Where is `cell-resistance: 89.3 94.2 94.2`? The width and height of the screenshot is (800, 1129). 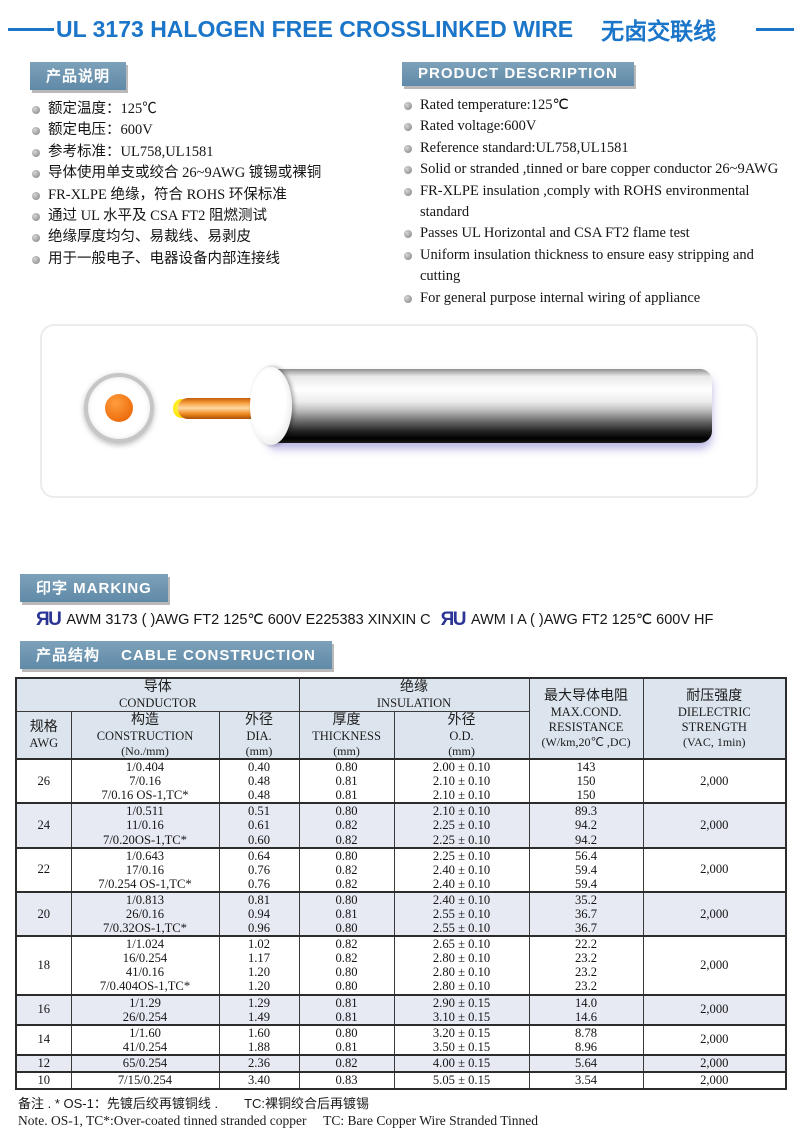
cell-resistance: 89.3 94.2 94.2 is located at coordinates (586, 825).